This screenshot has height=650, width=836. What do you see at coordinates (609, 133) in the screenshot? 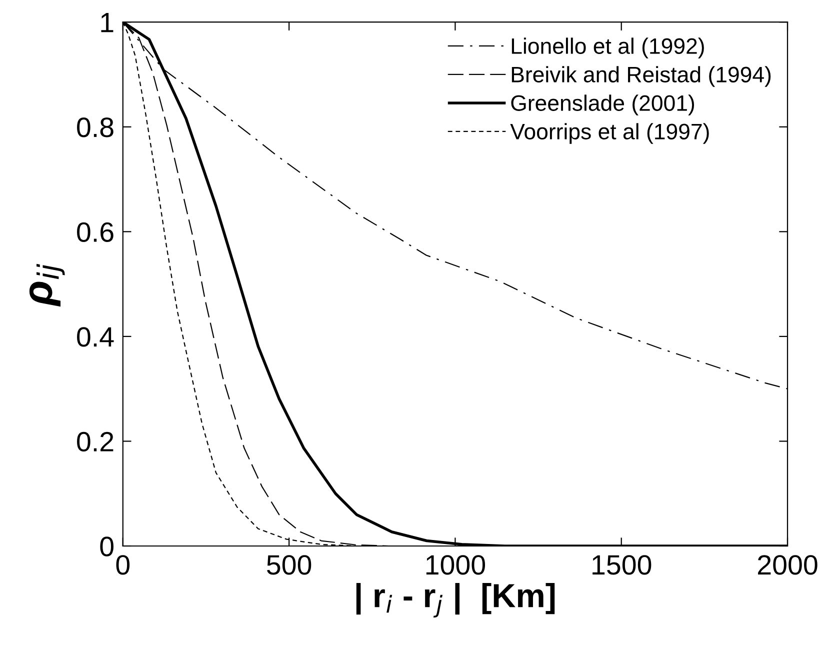
I see `legend-label: Voorrips et al (1997)` at bounding box center [609, 133].